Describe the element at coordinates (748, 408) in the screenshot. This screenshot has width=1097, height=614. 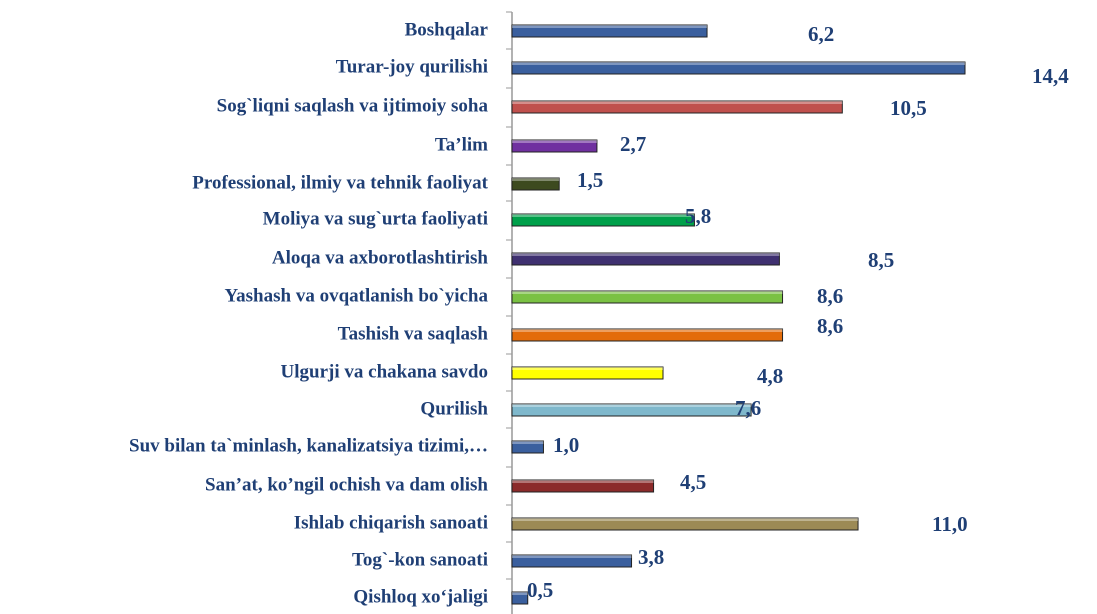
I see `value-label: 7,6` at that location.